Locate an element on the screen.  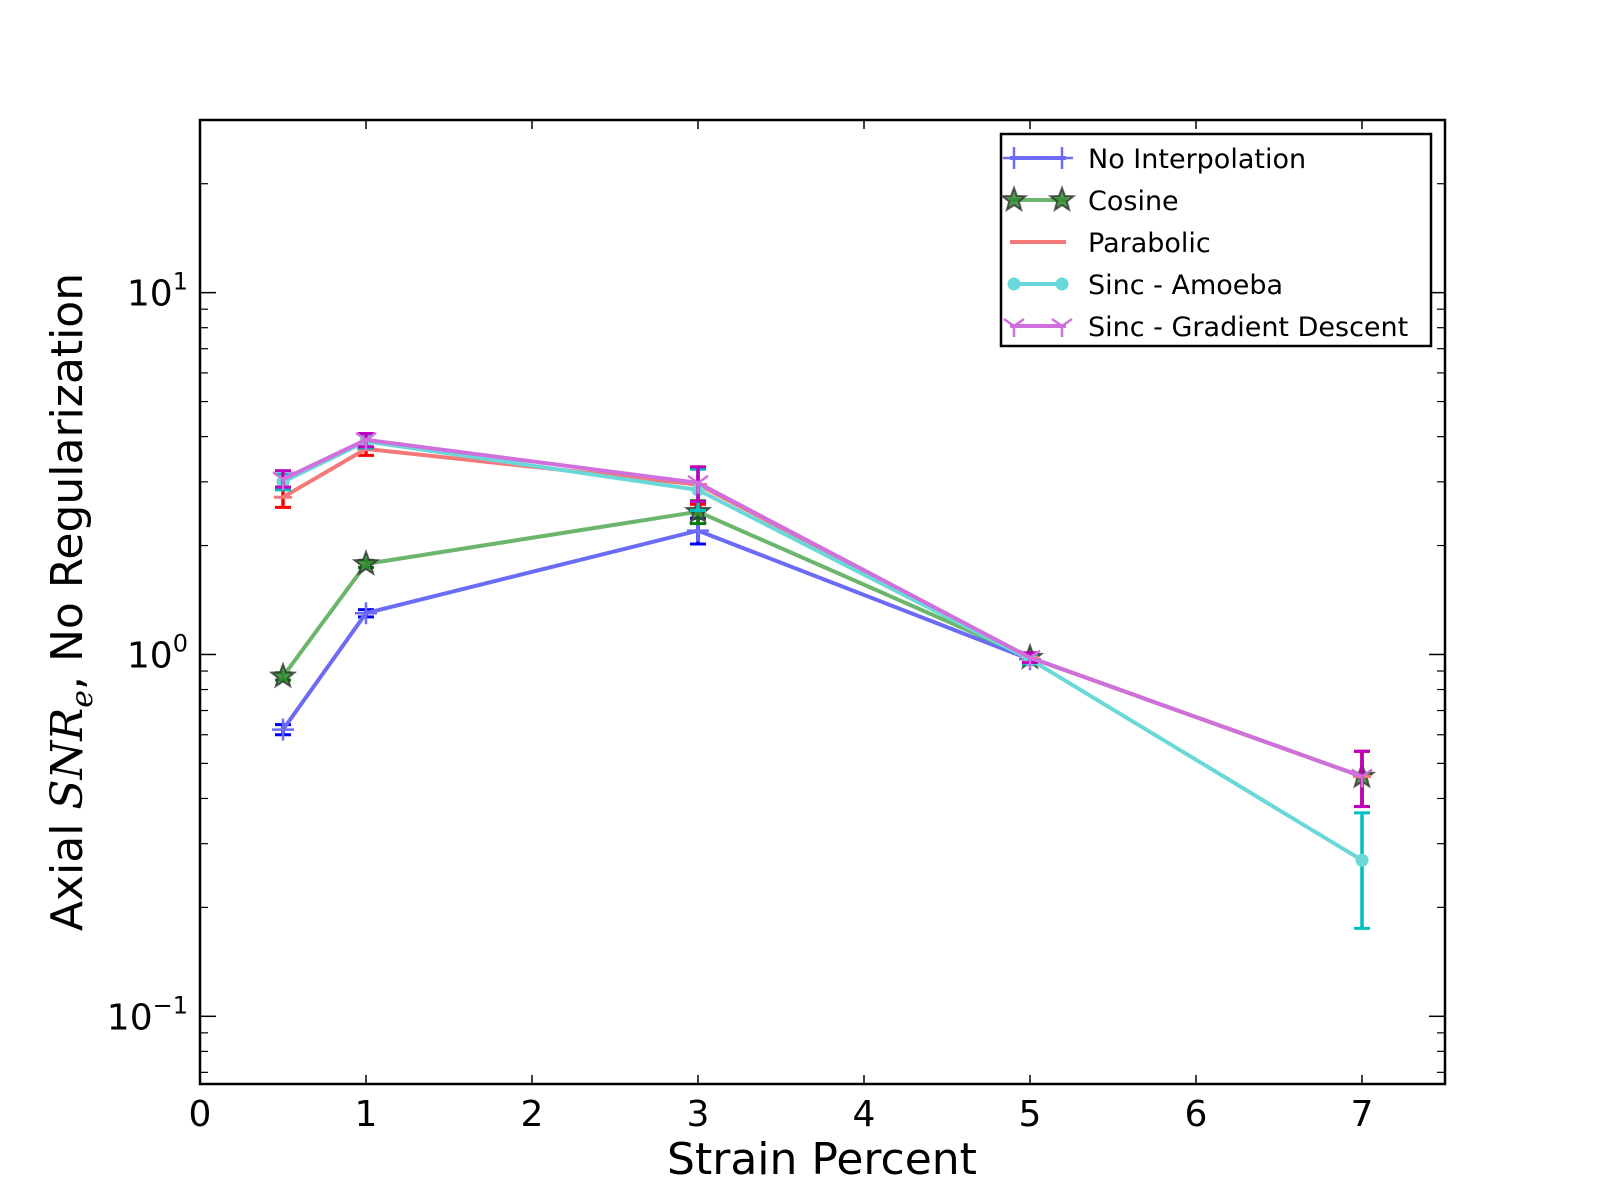
y-tick-label: 10¹ is located at coordinates (157, 291).